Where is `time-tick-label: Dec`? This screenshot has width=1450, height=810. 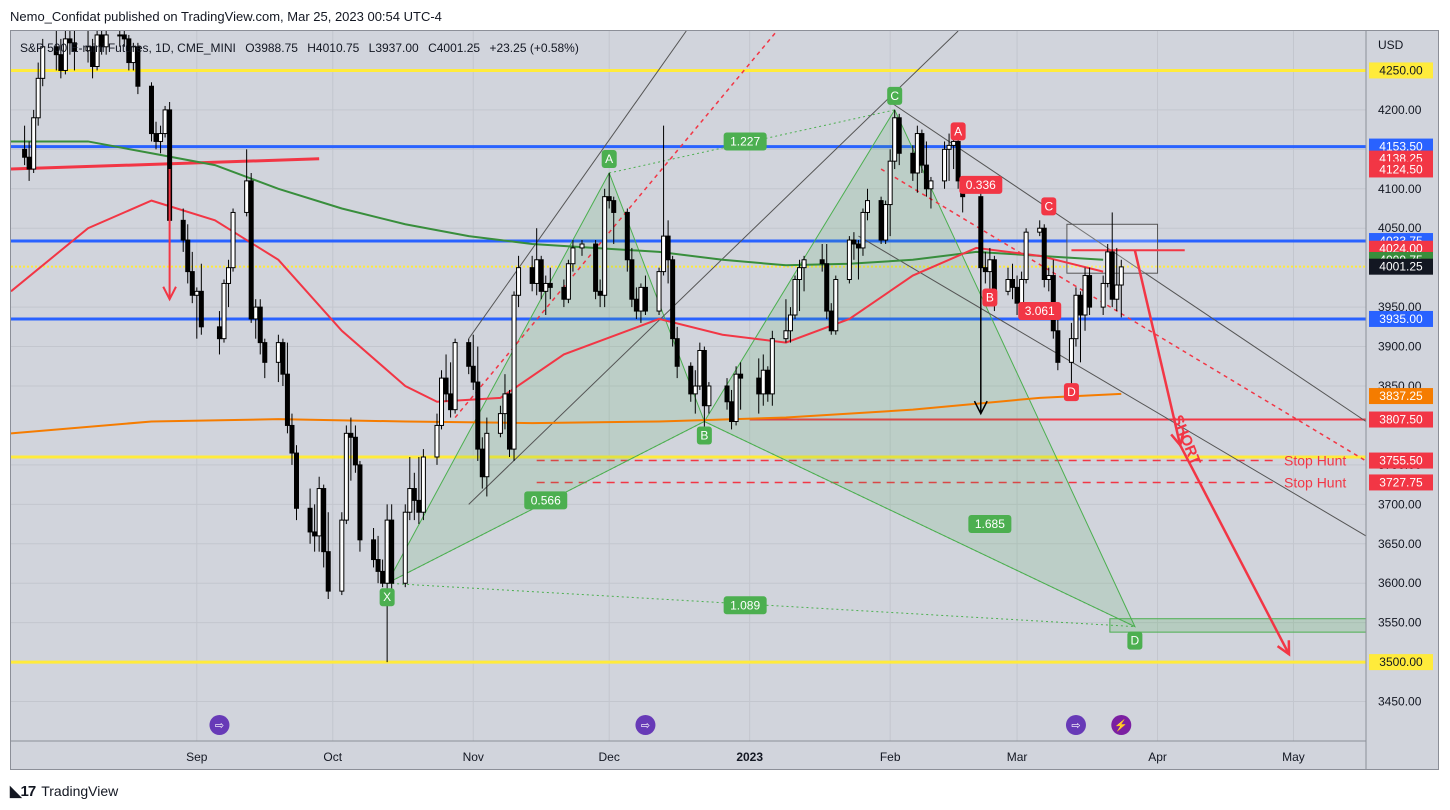
time-tick-label: Dec is located at coordinates (609, 757).